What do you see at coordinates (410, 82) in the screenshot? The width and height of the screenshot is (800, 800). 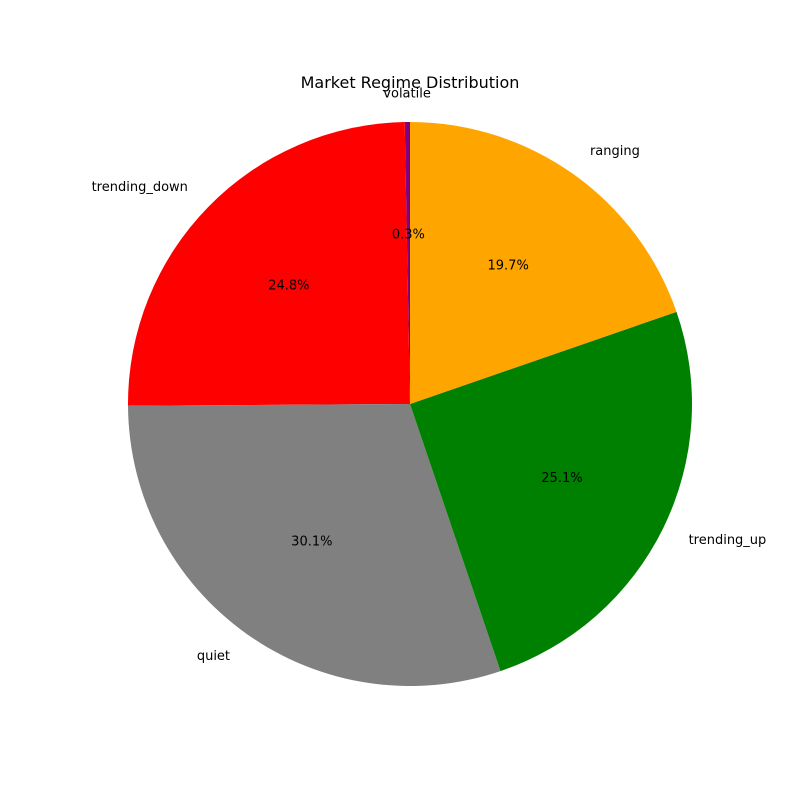 I see `chart-title: Market Regime Distribution` at bounding box center [410, 82].